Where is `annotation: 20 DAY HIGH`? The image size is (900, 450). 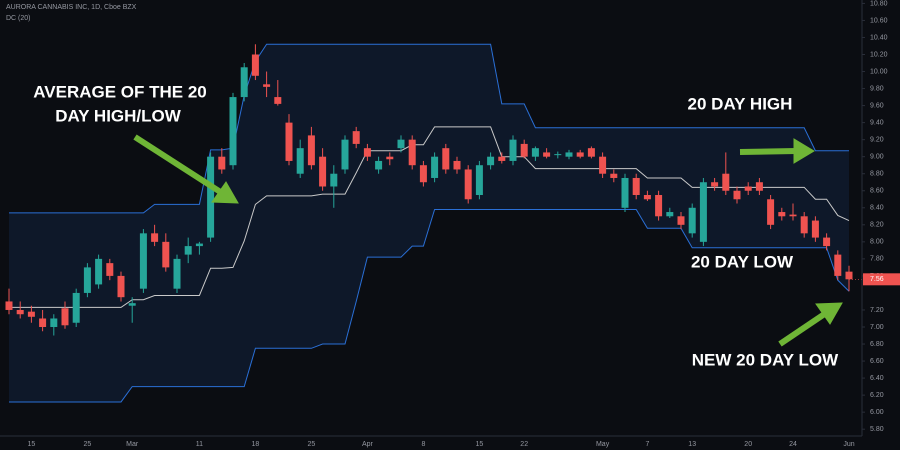
annotation: 20 DAY HIGH is located at coordinates (740, 103).